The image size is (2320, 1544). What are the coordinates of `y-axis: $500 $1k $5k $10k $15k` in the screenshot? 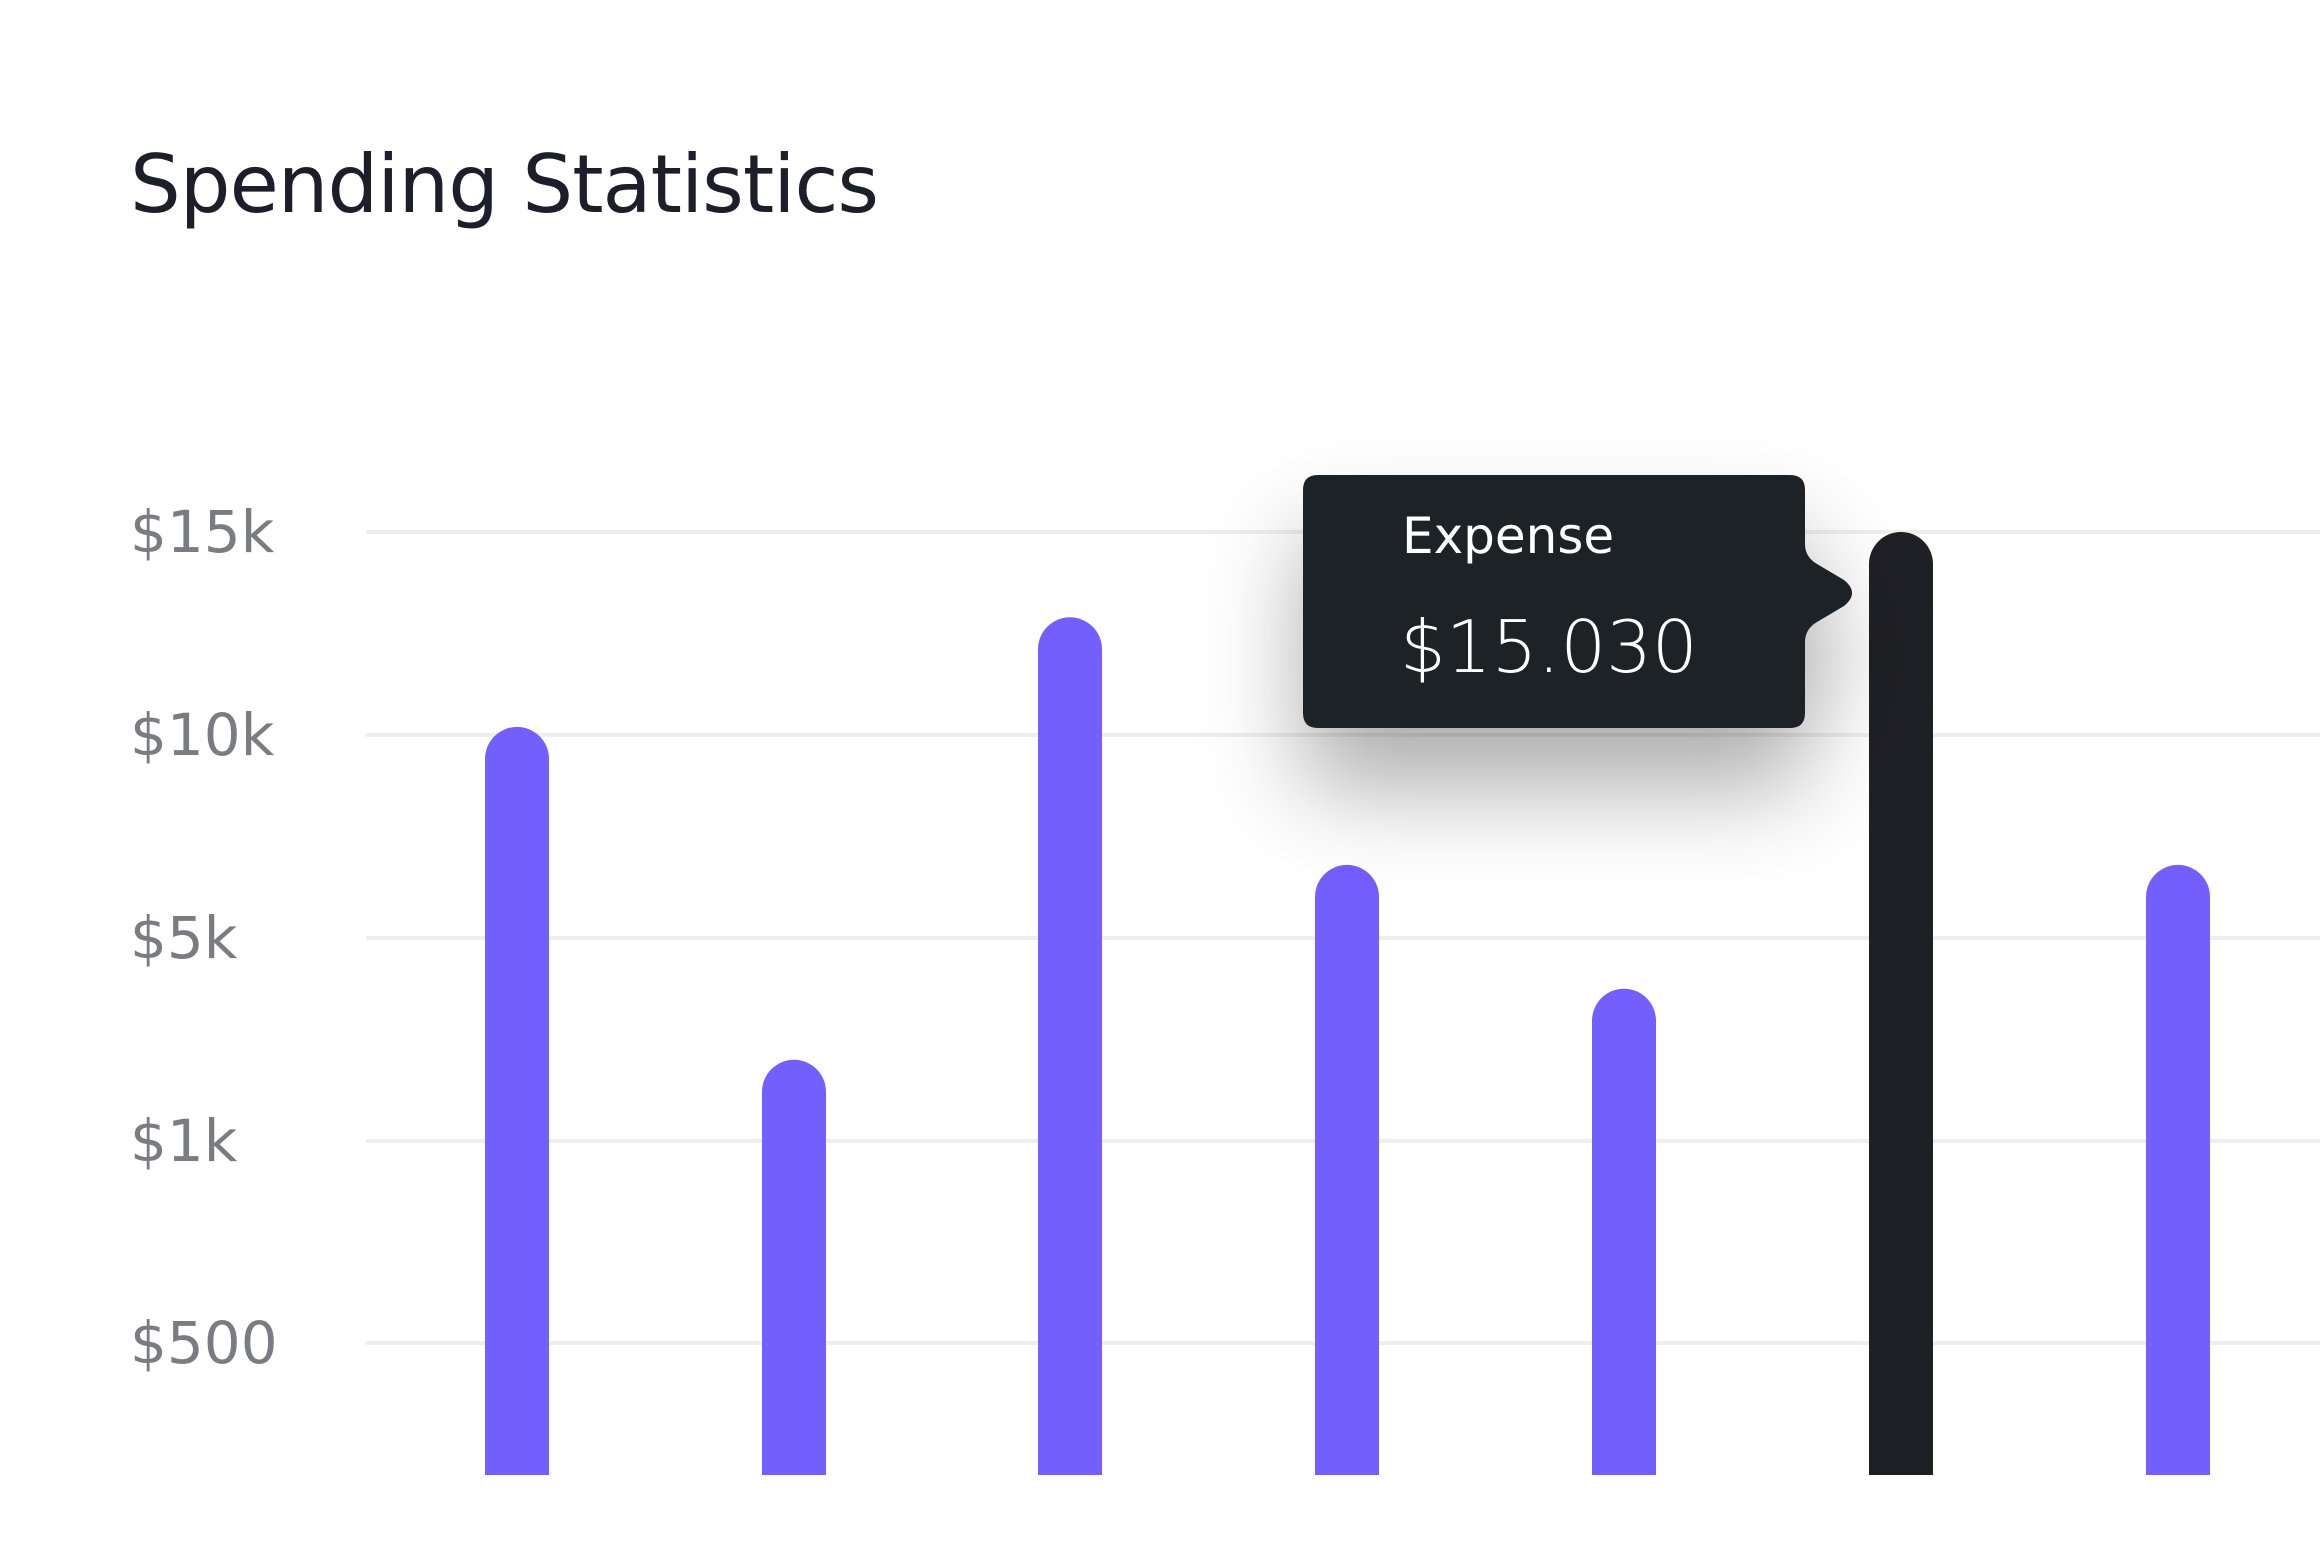 It's located at (204, 937).